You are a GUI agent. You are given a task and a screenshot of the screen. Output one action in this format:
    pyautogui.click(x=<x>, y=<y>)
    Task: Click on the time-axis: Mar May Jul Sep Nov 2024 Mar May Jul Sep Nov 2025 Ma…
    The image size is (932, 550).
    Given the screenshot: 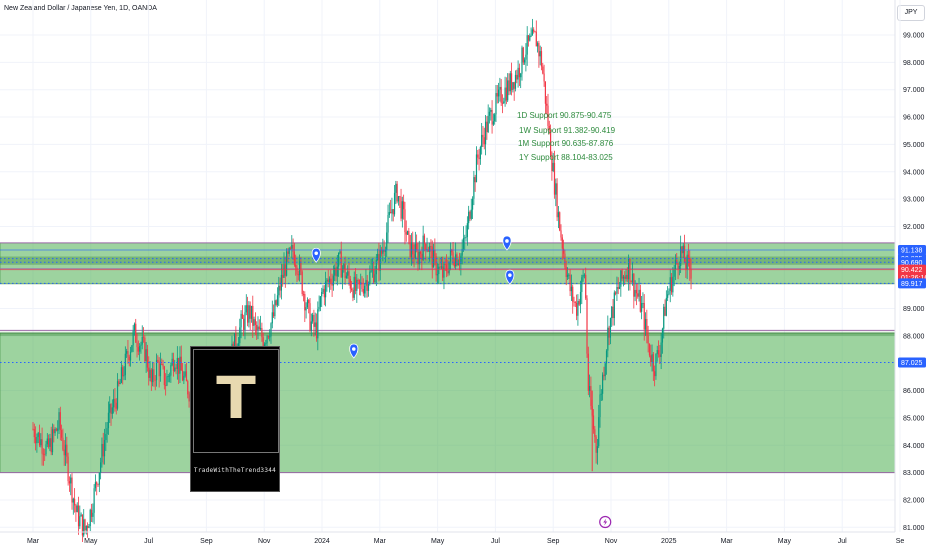 What is the action you would take?
    pyautogui.click(x=465, y=541)
    